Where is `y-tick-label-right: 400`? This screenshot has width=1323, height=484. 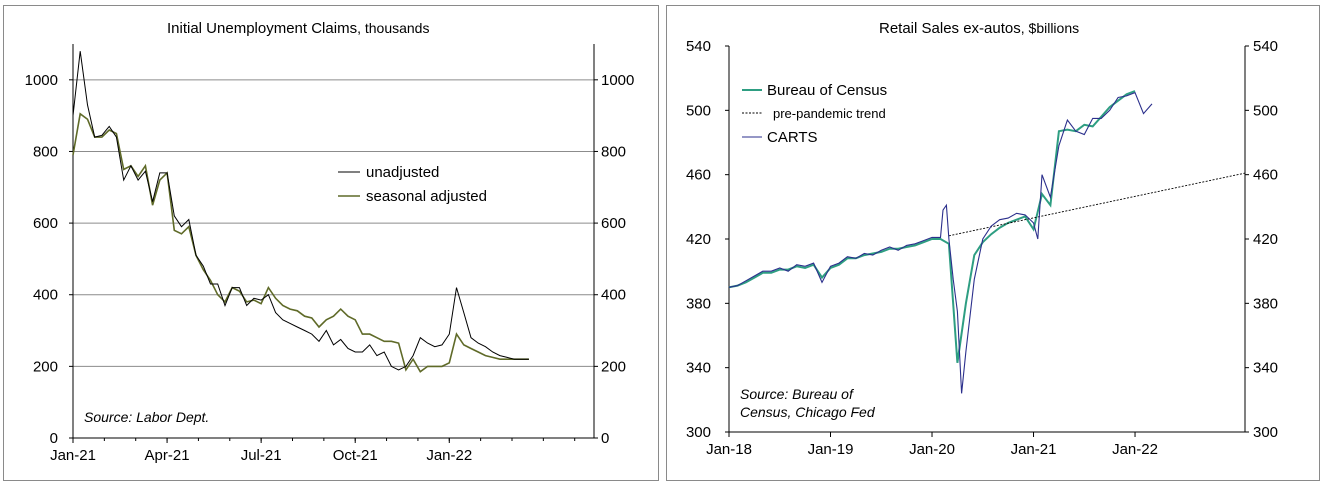
y-tick-label-right: 400 is located at coordinates (613, 295).